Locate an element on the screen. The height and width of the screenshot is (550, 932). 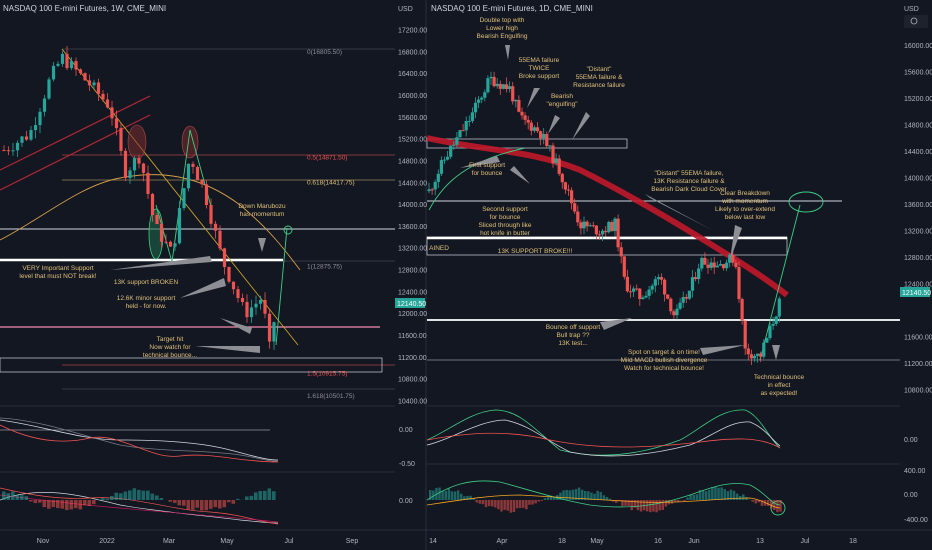
right-annotation: Technical bounce is located at coordinates (779, 377).